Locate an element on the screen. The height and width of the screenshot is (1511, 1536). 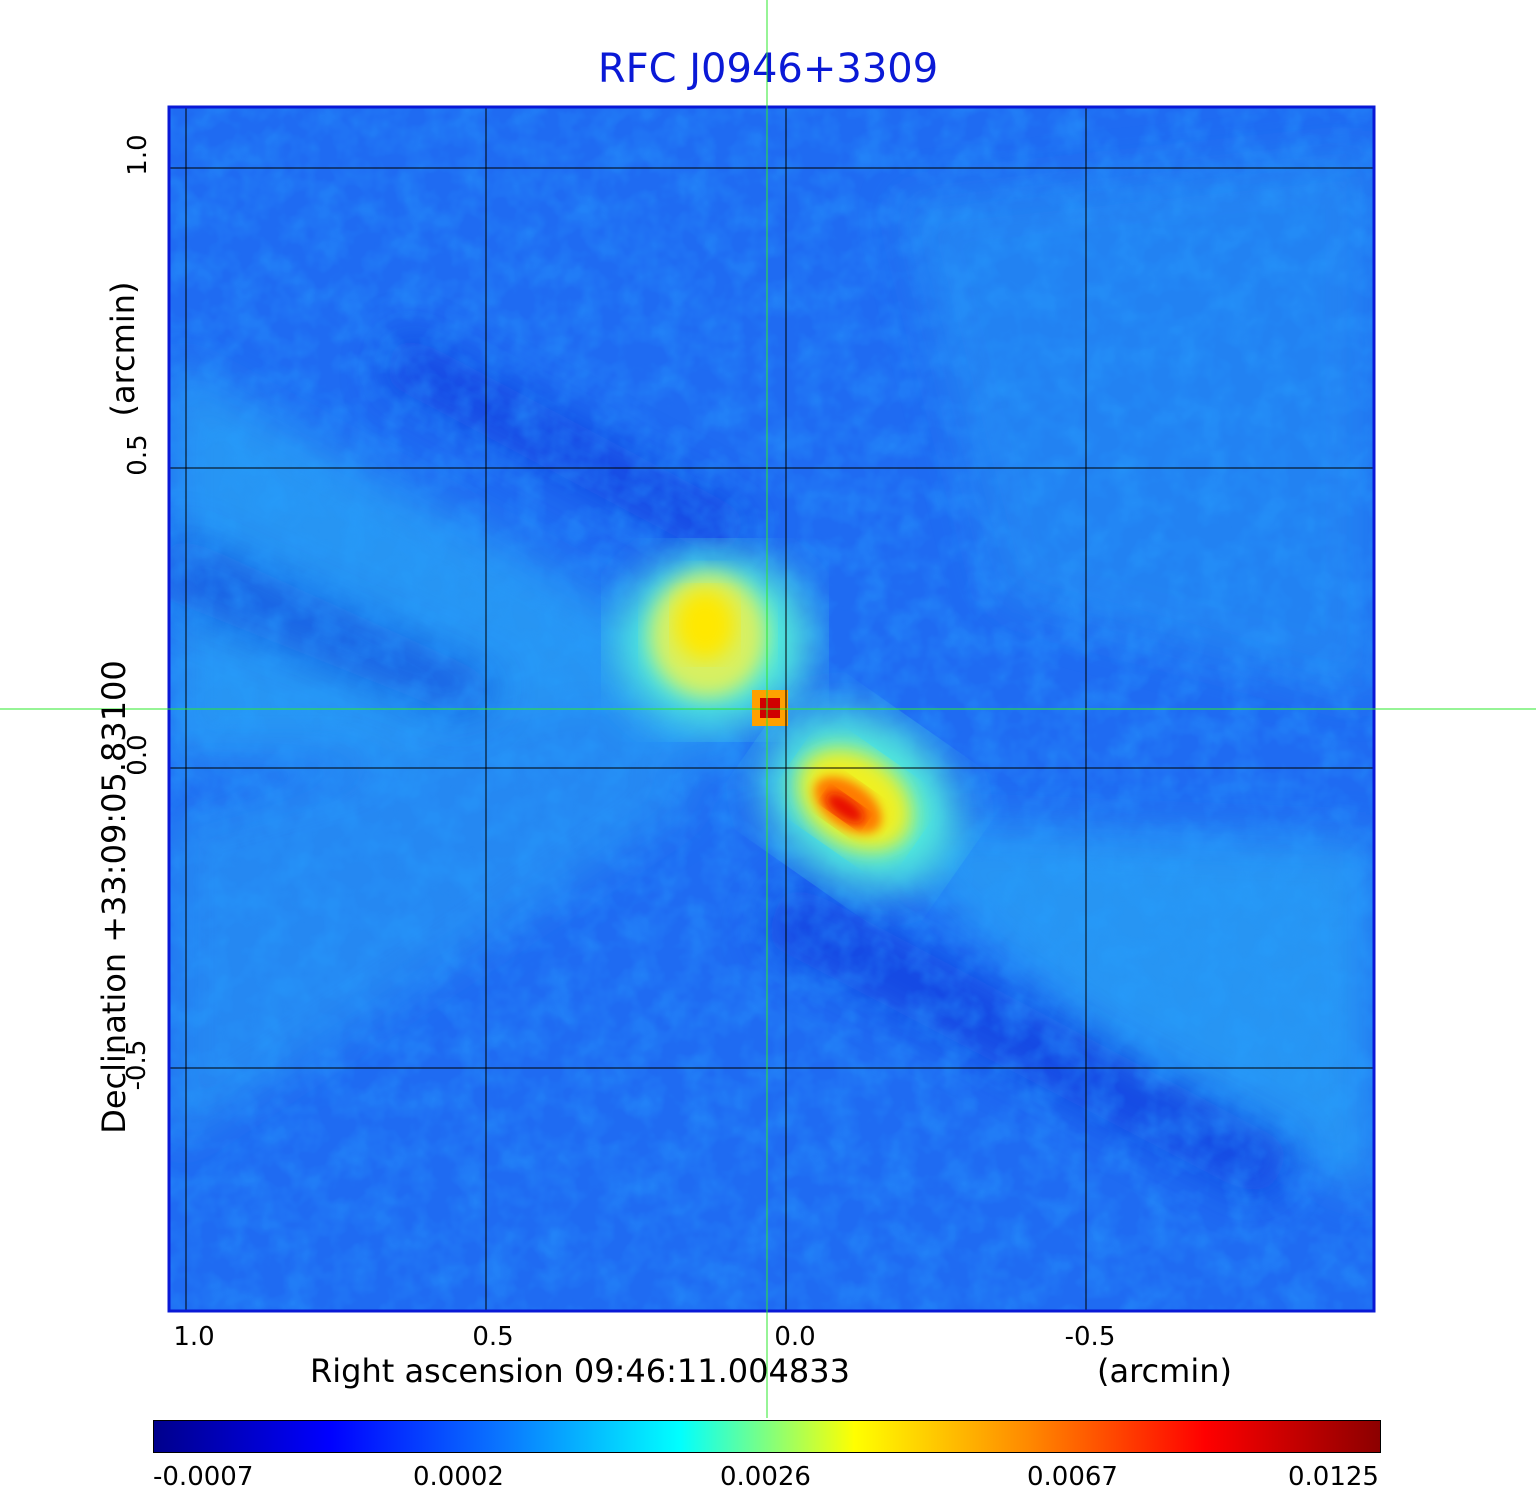
x-tick-label: 0.5 is located at coordinates (493, 1337).